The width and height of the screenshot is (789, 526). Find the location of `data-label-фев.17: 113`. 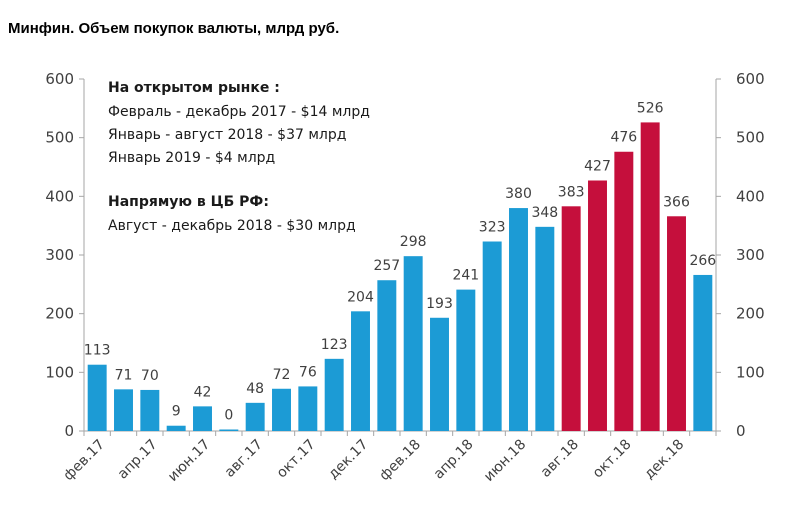

data-label-фев.17: 113 is located at coordinates (97, 351).